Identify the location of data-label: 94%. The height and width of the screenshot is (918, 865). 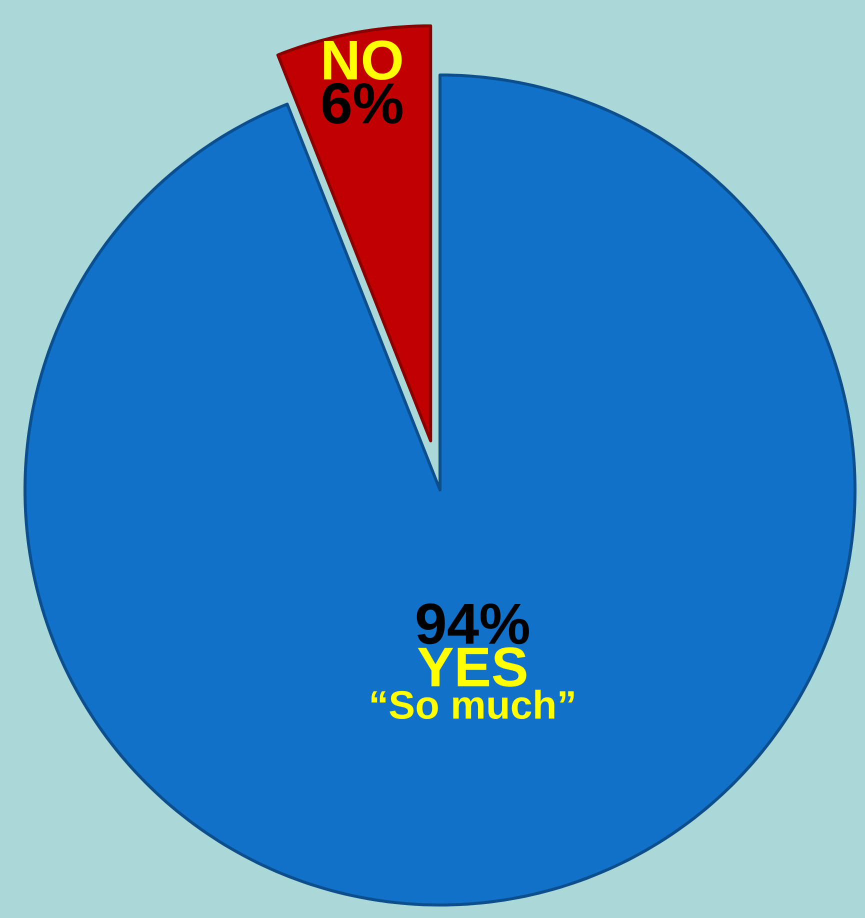
(472, 623).